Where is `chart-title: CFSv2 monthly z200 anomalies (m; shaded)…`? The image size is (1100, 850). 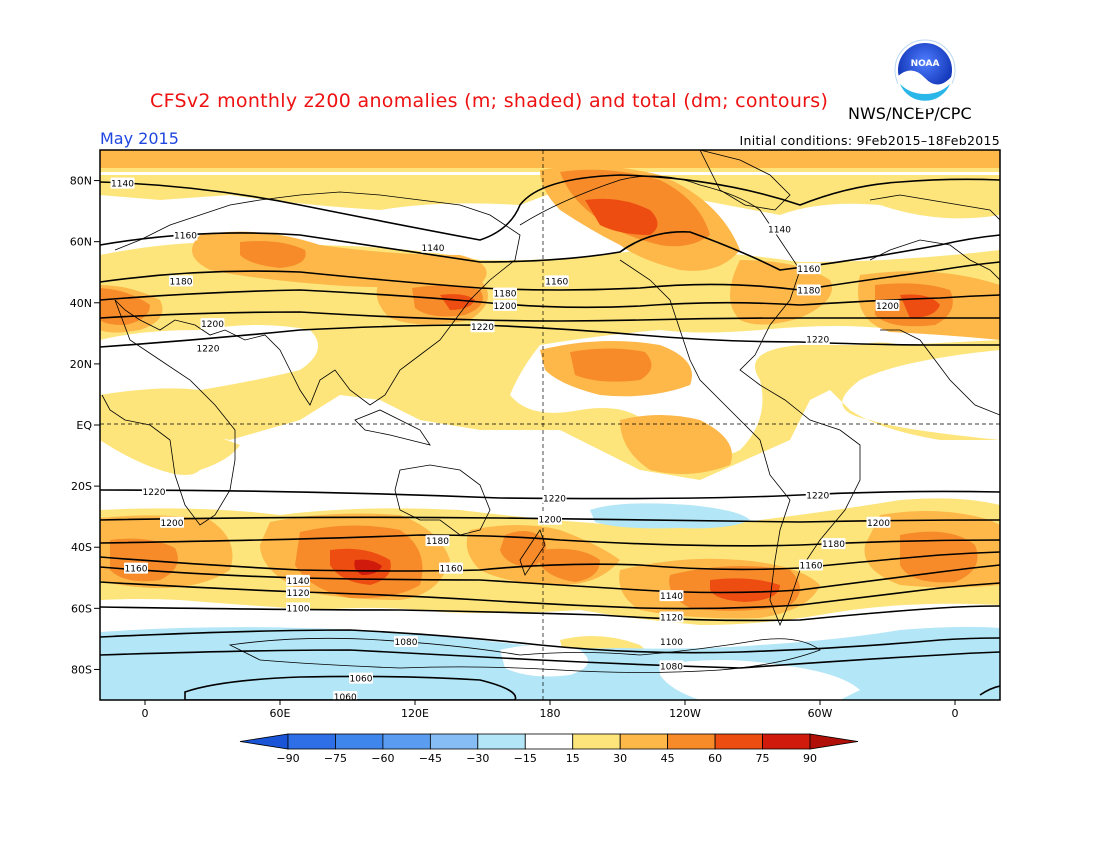
chart-title: CFSv2 monthly z200 anomalies (m; shaded)… is located at coordinates (489, 101).